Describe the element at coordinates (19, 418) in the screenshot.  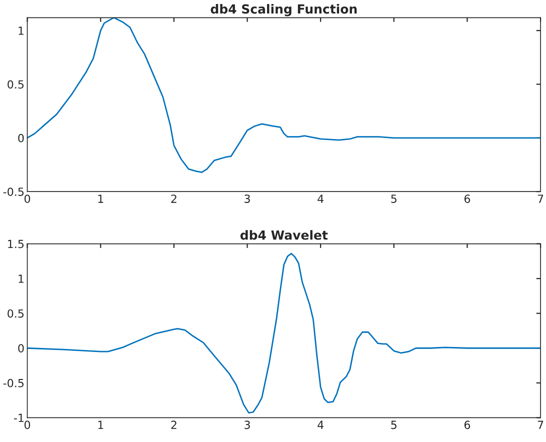
I see `y-tick-label: -1` at that location.